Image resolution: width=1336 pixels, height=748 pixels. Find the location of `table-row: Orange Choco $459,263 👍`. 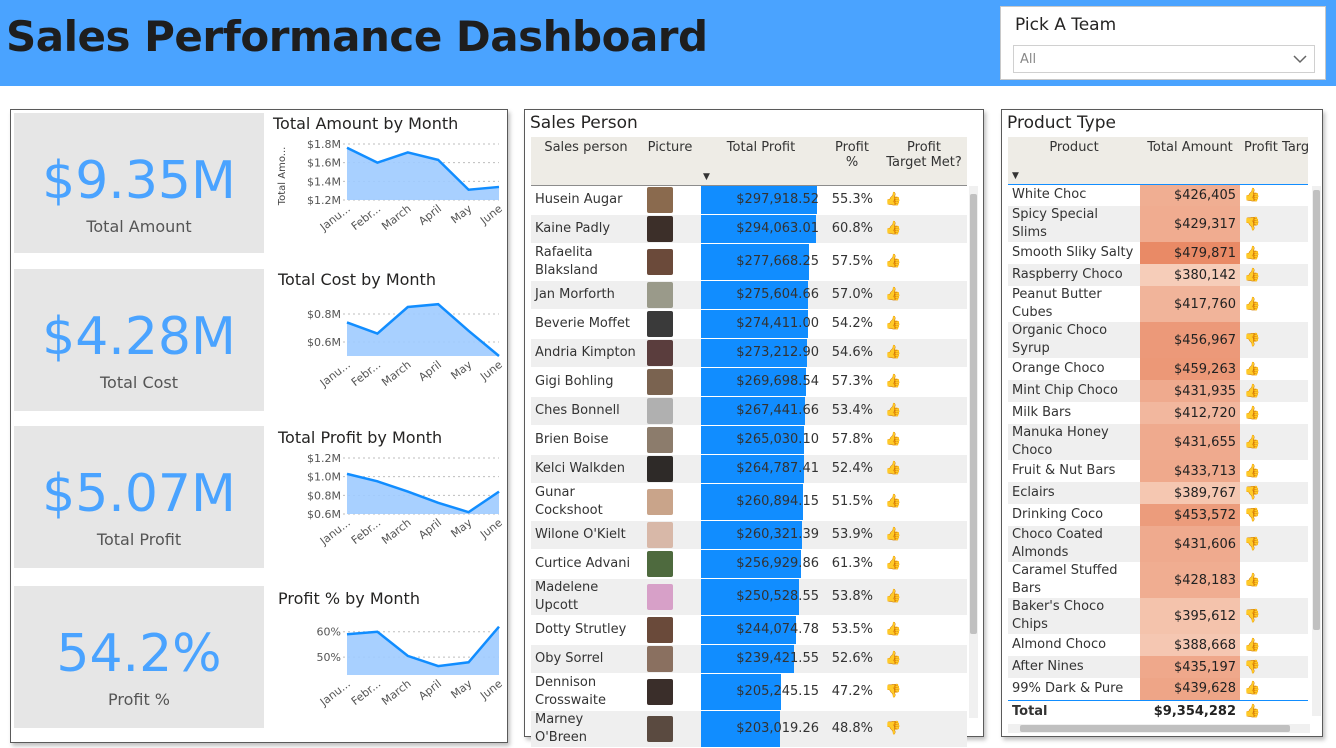

table-row: Orange Choco $459,263 👍 is located at coordinates (1158, 369).